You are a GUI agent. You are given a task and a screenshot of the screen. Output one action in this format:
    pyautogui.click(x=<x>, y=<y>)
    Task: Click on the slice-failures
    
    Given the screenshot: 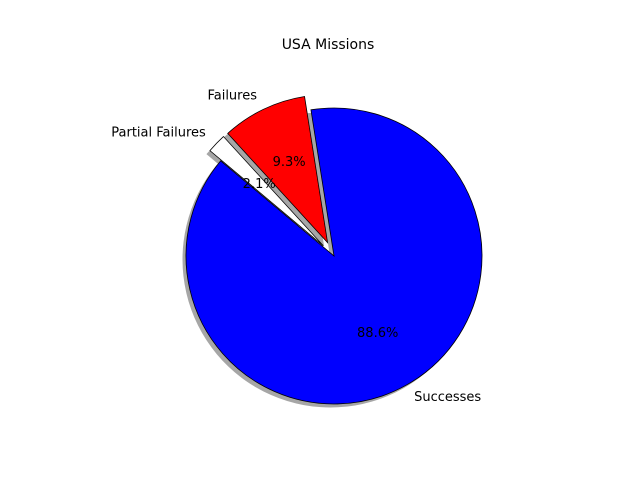 What is the action you would take?
    pyautogui.click(x=278, y=170)
    